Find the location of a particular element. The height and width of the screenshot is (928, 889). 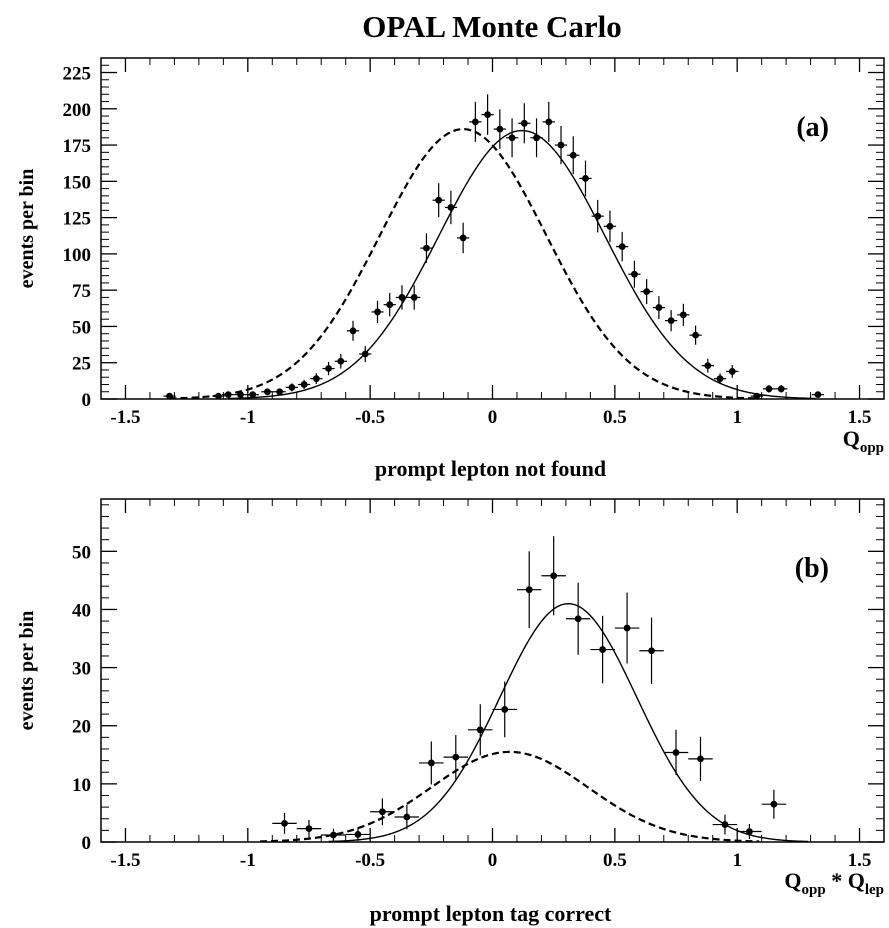

y-tick-label: 10 is located at coordinates (81, 785).